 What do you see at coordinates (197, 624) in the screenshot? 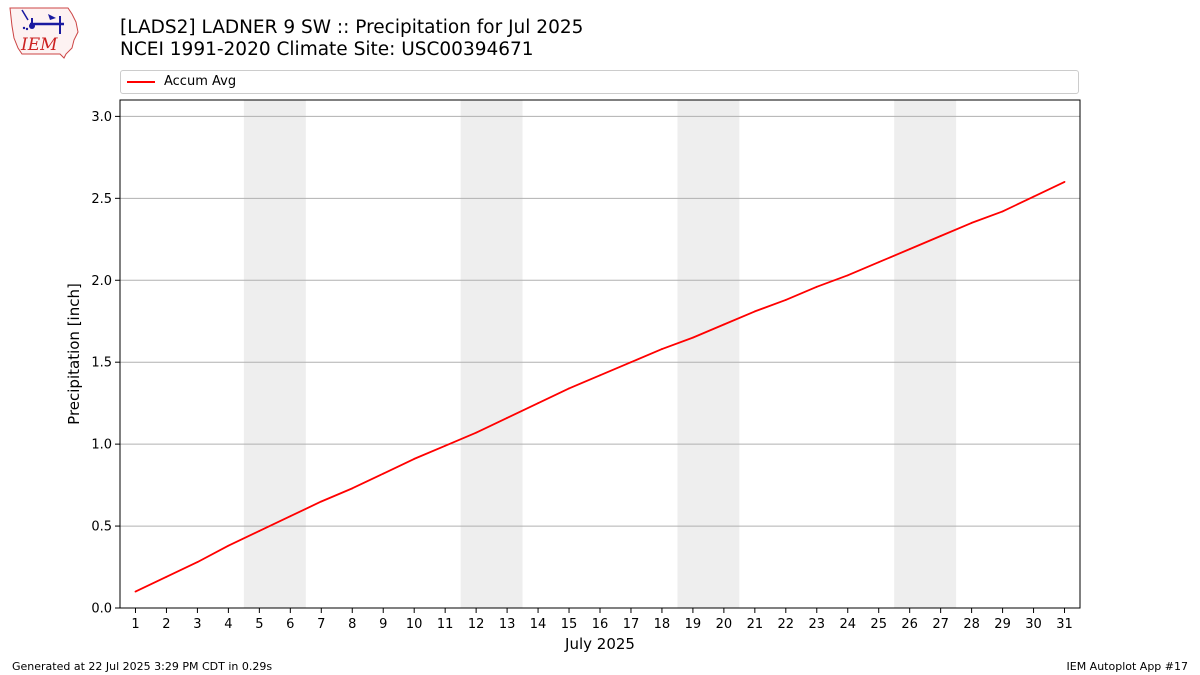
I see `x-tick-label-2: 3` at bounding box center [197, 624].